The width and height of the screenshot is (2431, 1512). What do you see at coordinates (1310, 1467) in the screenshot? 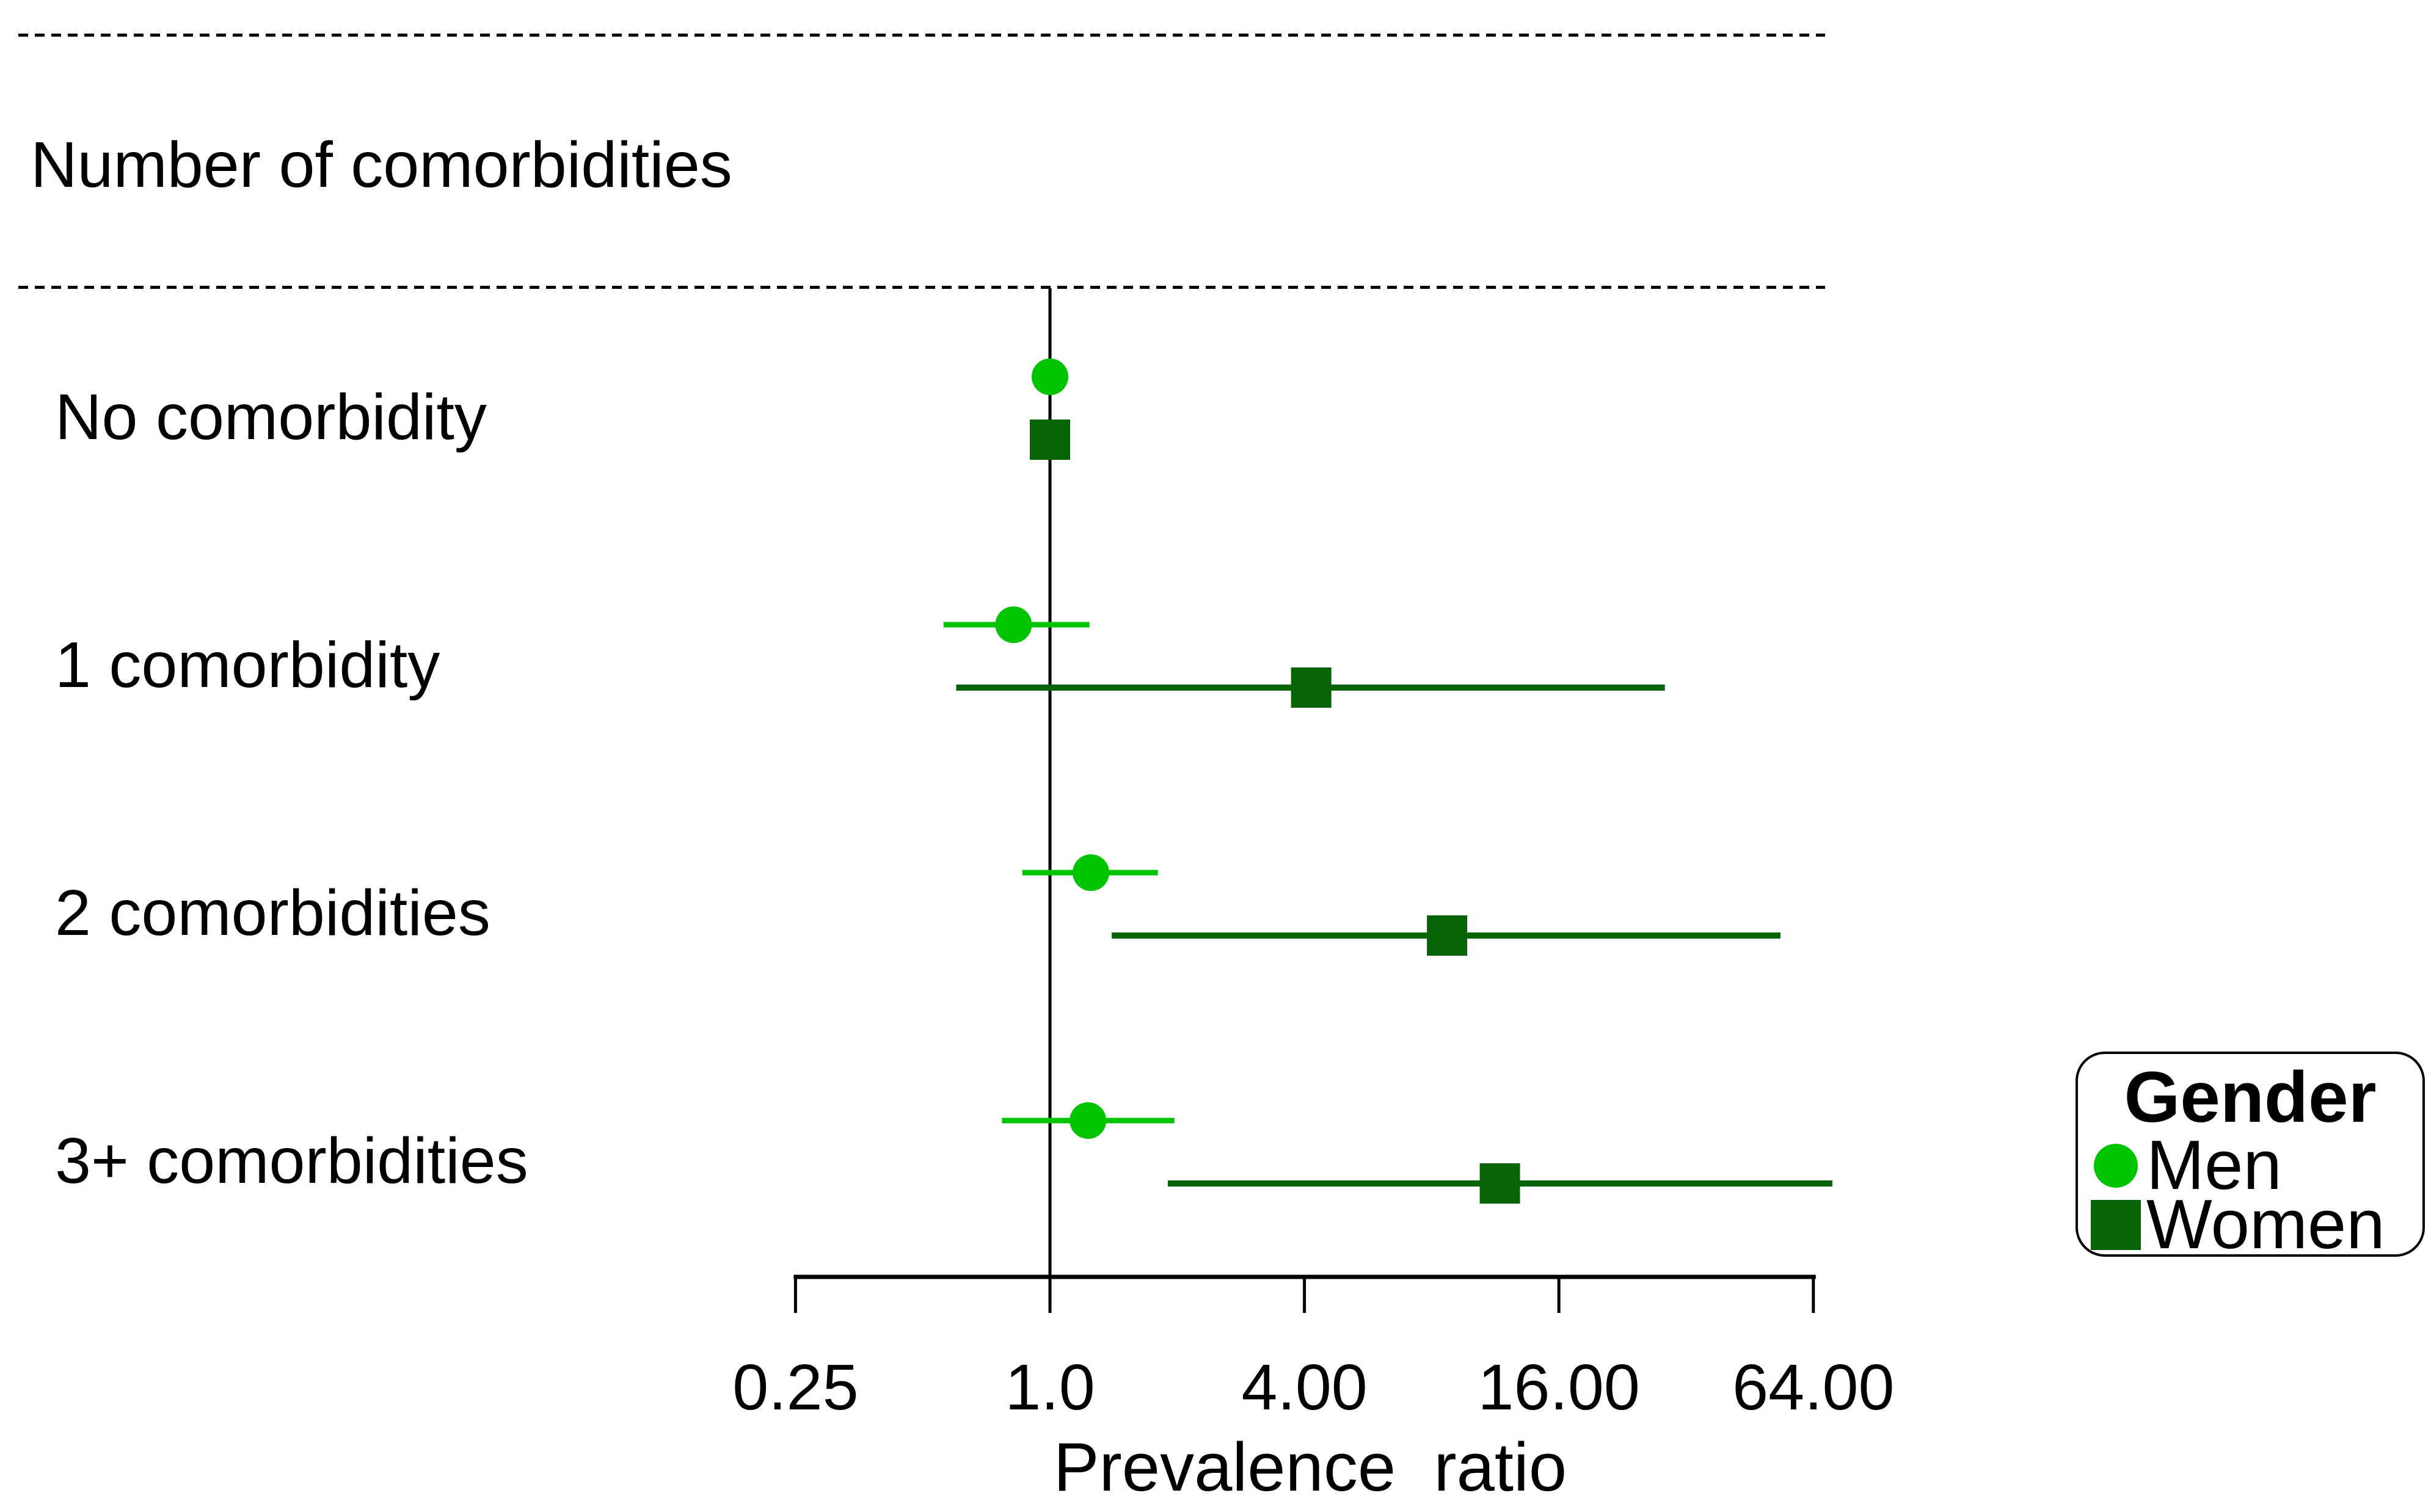
I see `x-axis-title: Prevalence ratio` at bounding box center [1310, 1467].